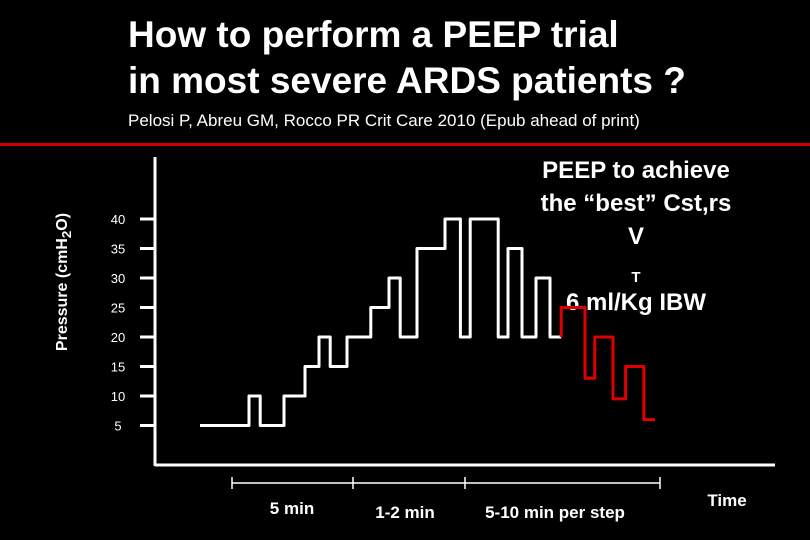 Image resolution: width=810 pixels, height=540 pixels. I want to click on x-axis-label: Time, so click(726, 500).